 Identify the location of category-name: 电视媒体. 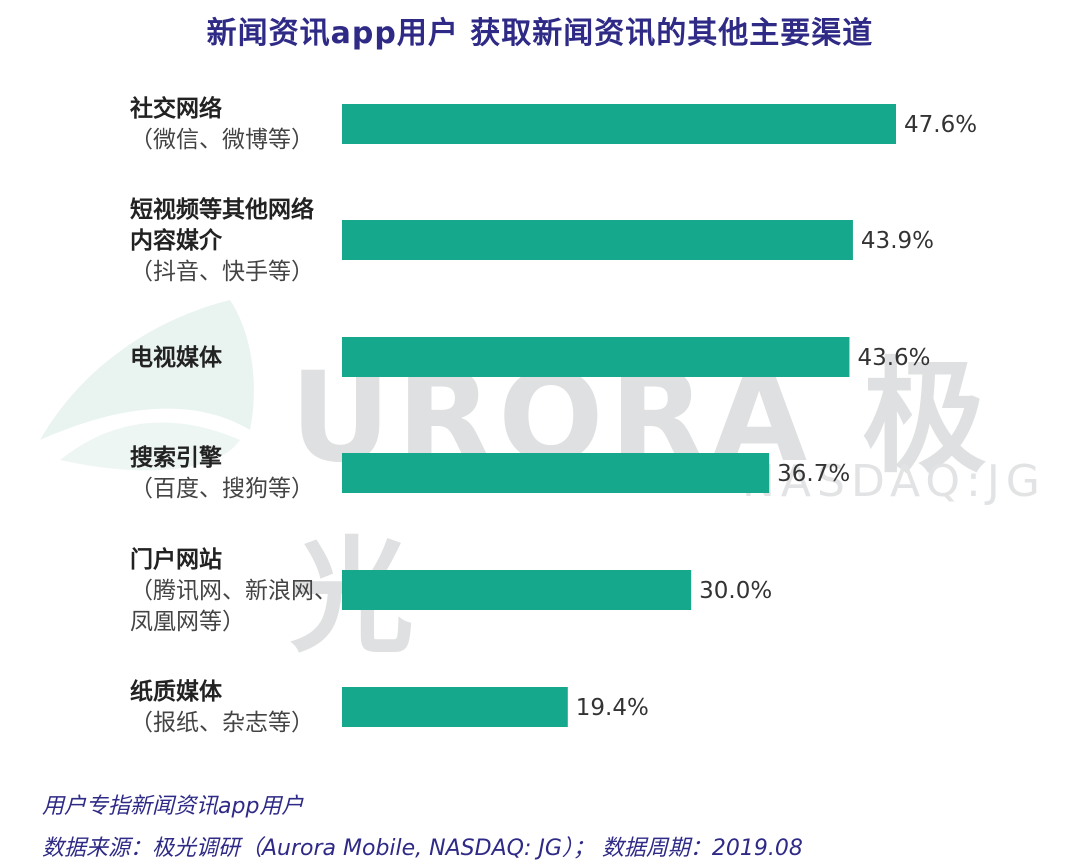
(176, 357).